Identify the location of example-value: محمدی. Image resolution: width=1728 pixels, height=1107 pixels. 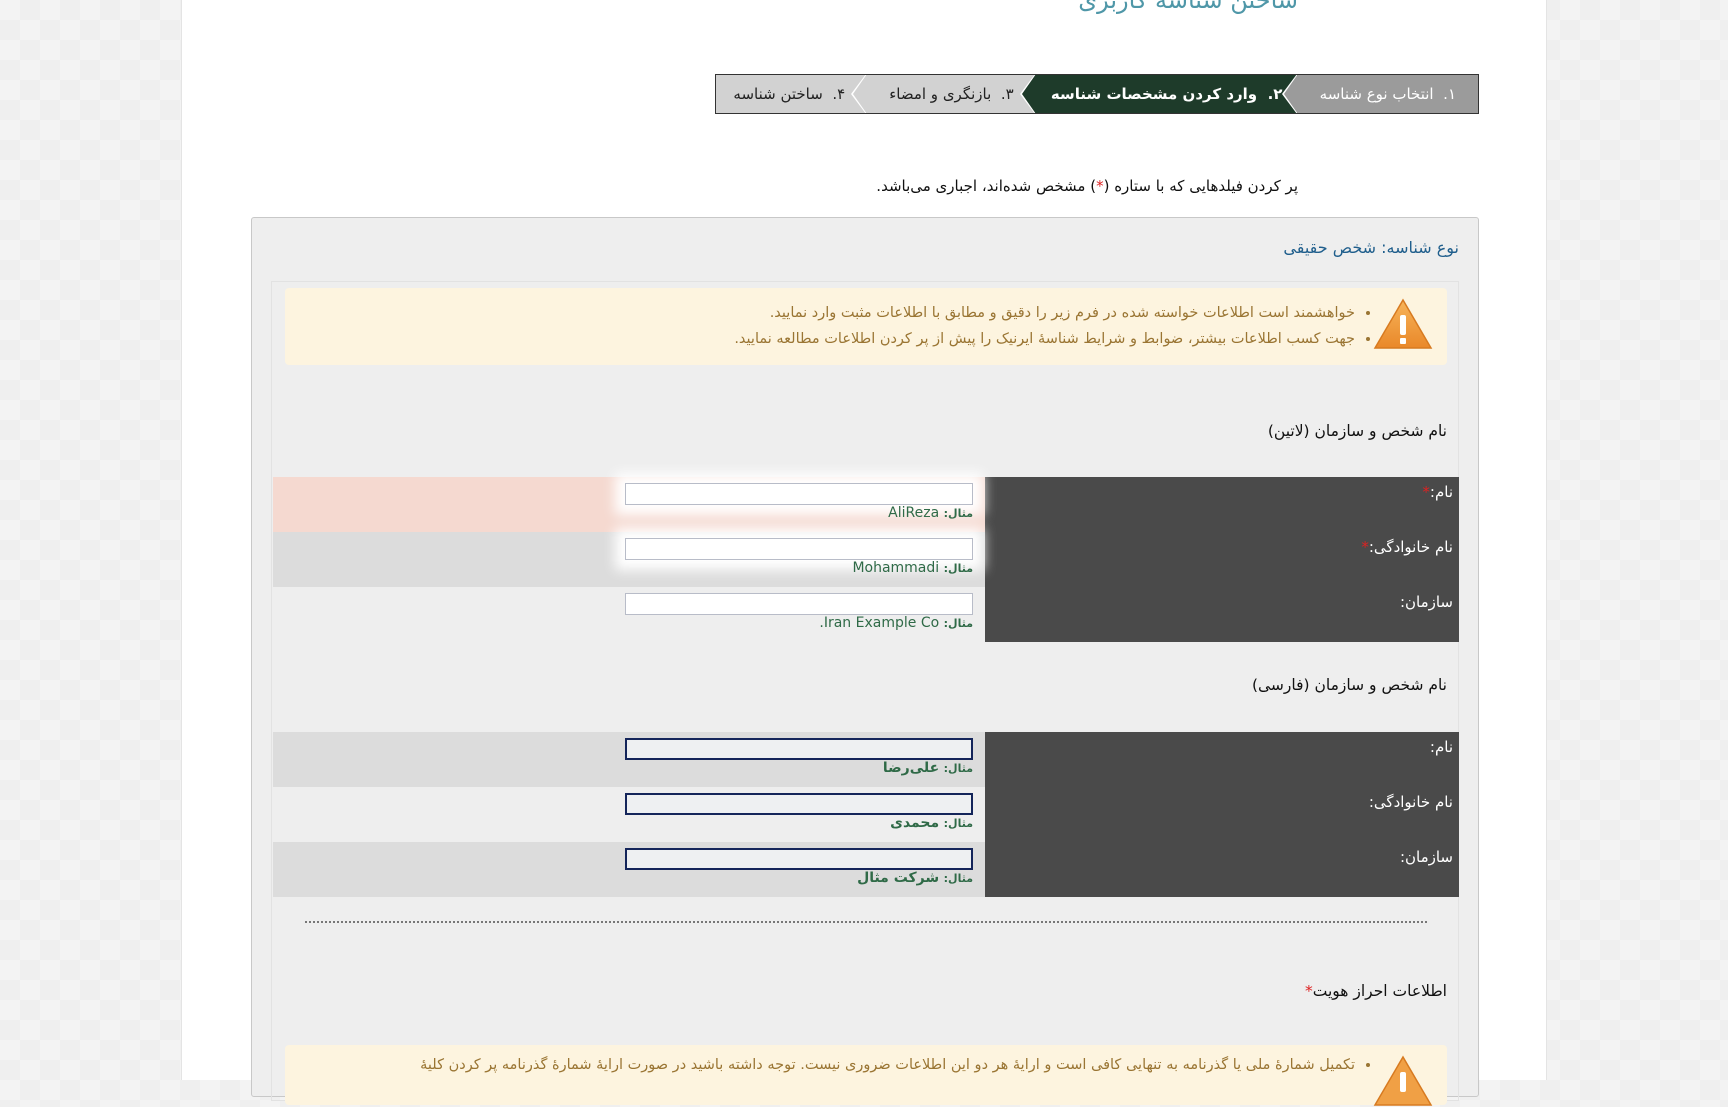
(915, 823).